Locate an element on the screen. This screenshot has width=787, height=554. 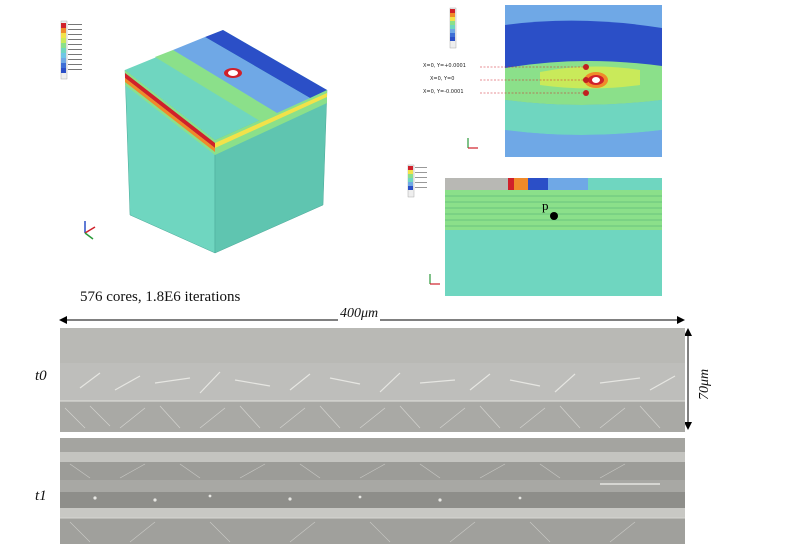
time-label-t0: t0 is located at coordinates (41, 376).